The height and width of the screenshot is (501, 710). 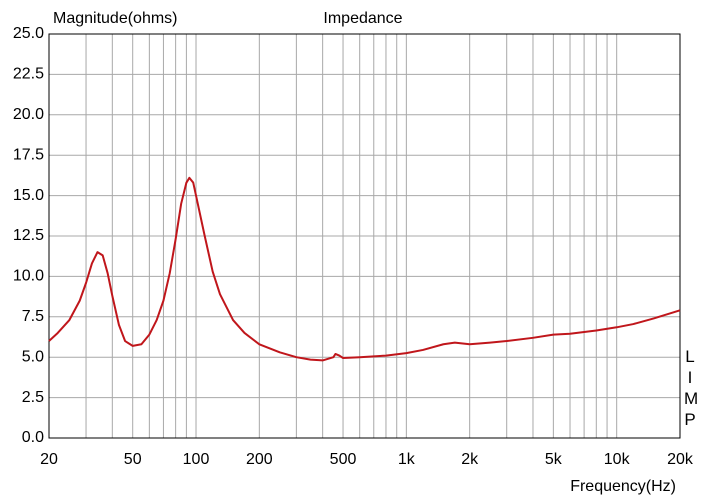 I want to click on y-tick-label: 20.0, so click(x=28, y=114).